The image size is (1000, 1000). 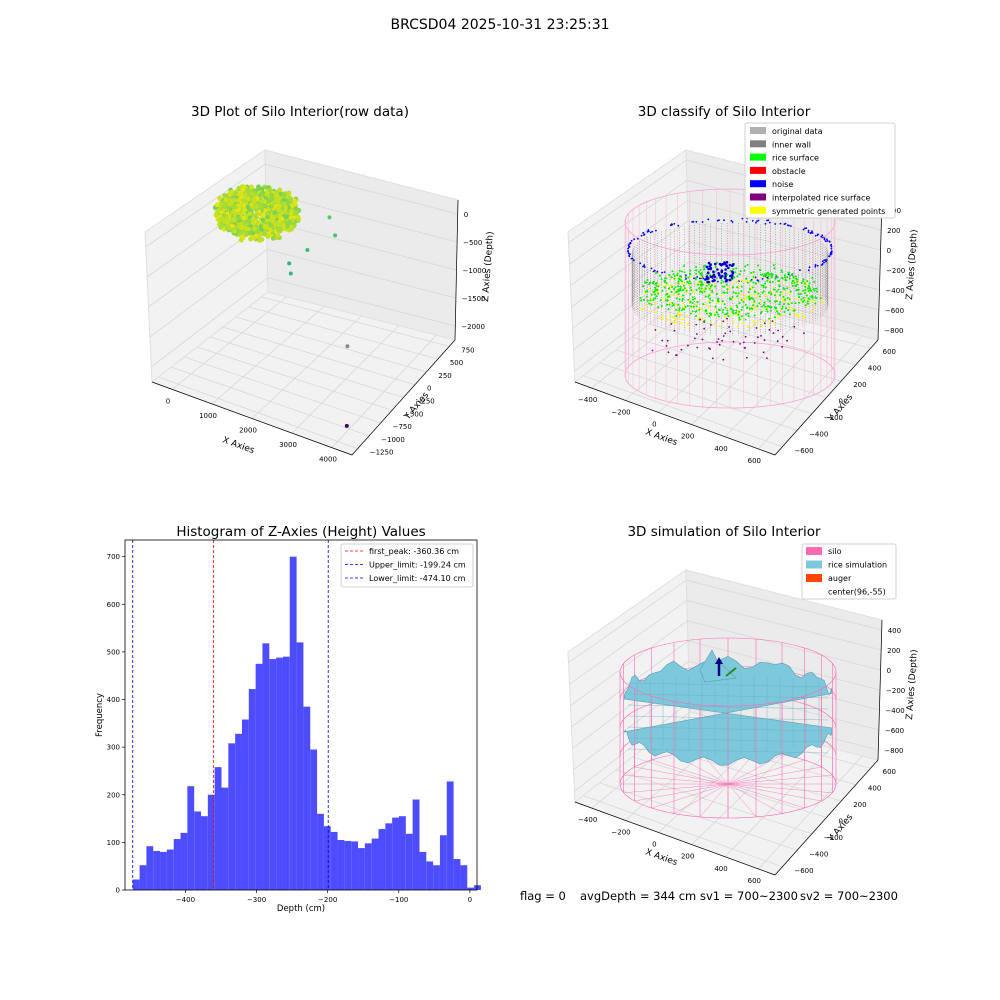 What do you see at coordinates (248, 431) in the screenshot?
I see `p1-xtick: 2000` at bounding box center [248, 431].